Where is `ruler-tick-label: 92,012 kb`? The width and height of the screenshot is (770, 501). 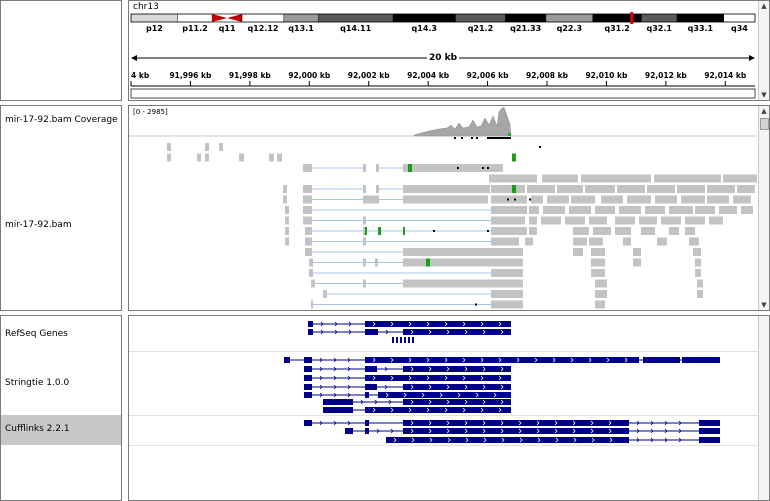
ruler-tick-label: 92,012 kb is located at coordinates (666, 75).